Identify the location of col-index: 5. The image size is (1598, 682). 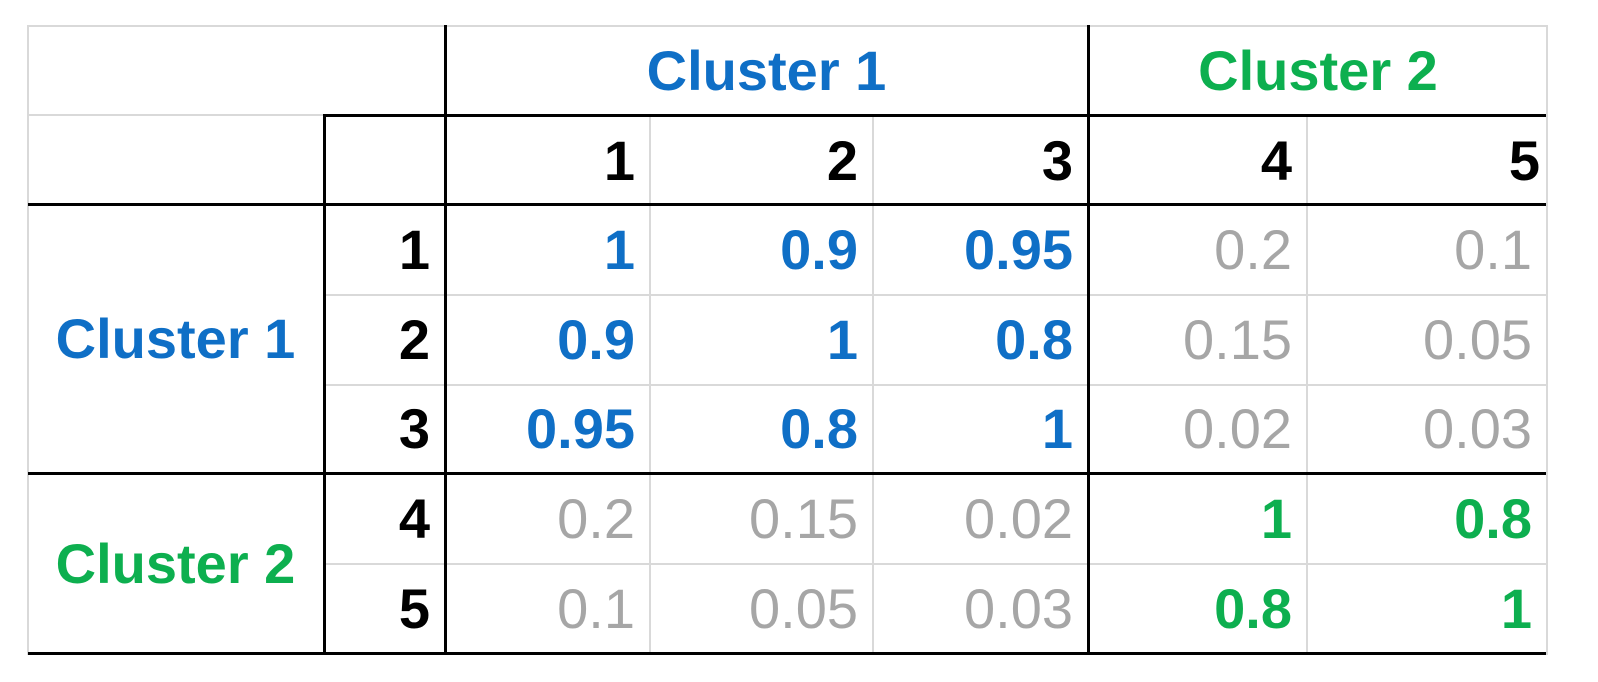
(1524, 160).